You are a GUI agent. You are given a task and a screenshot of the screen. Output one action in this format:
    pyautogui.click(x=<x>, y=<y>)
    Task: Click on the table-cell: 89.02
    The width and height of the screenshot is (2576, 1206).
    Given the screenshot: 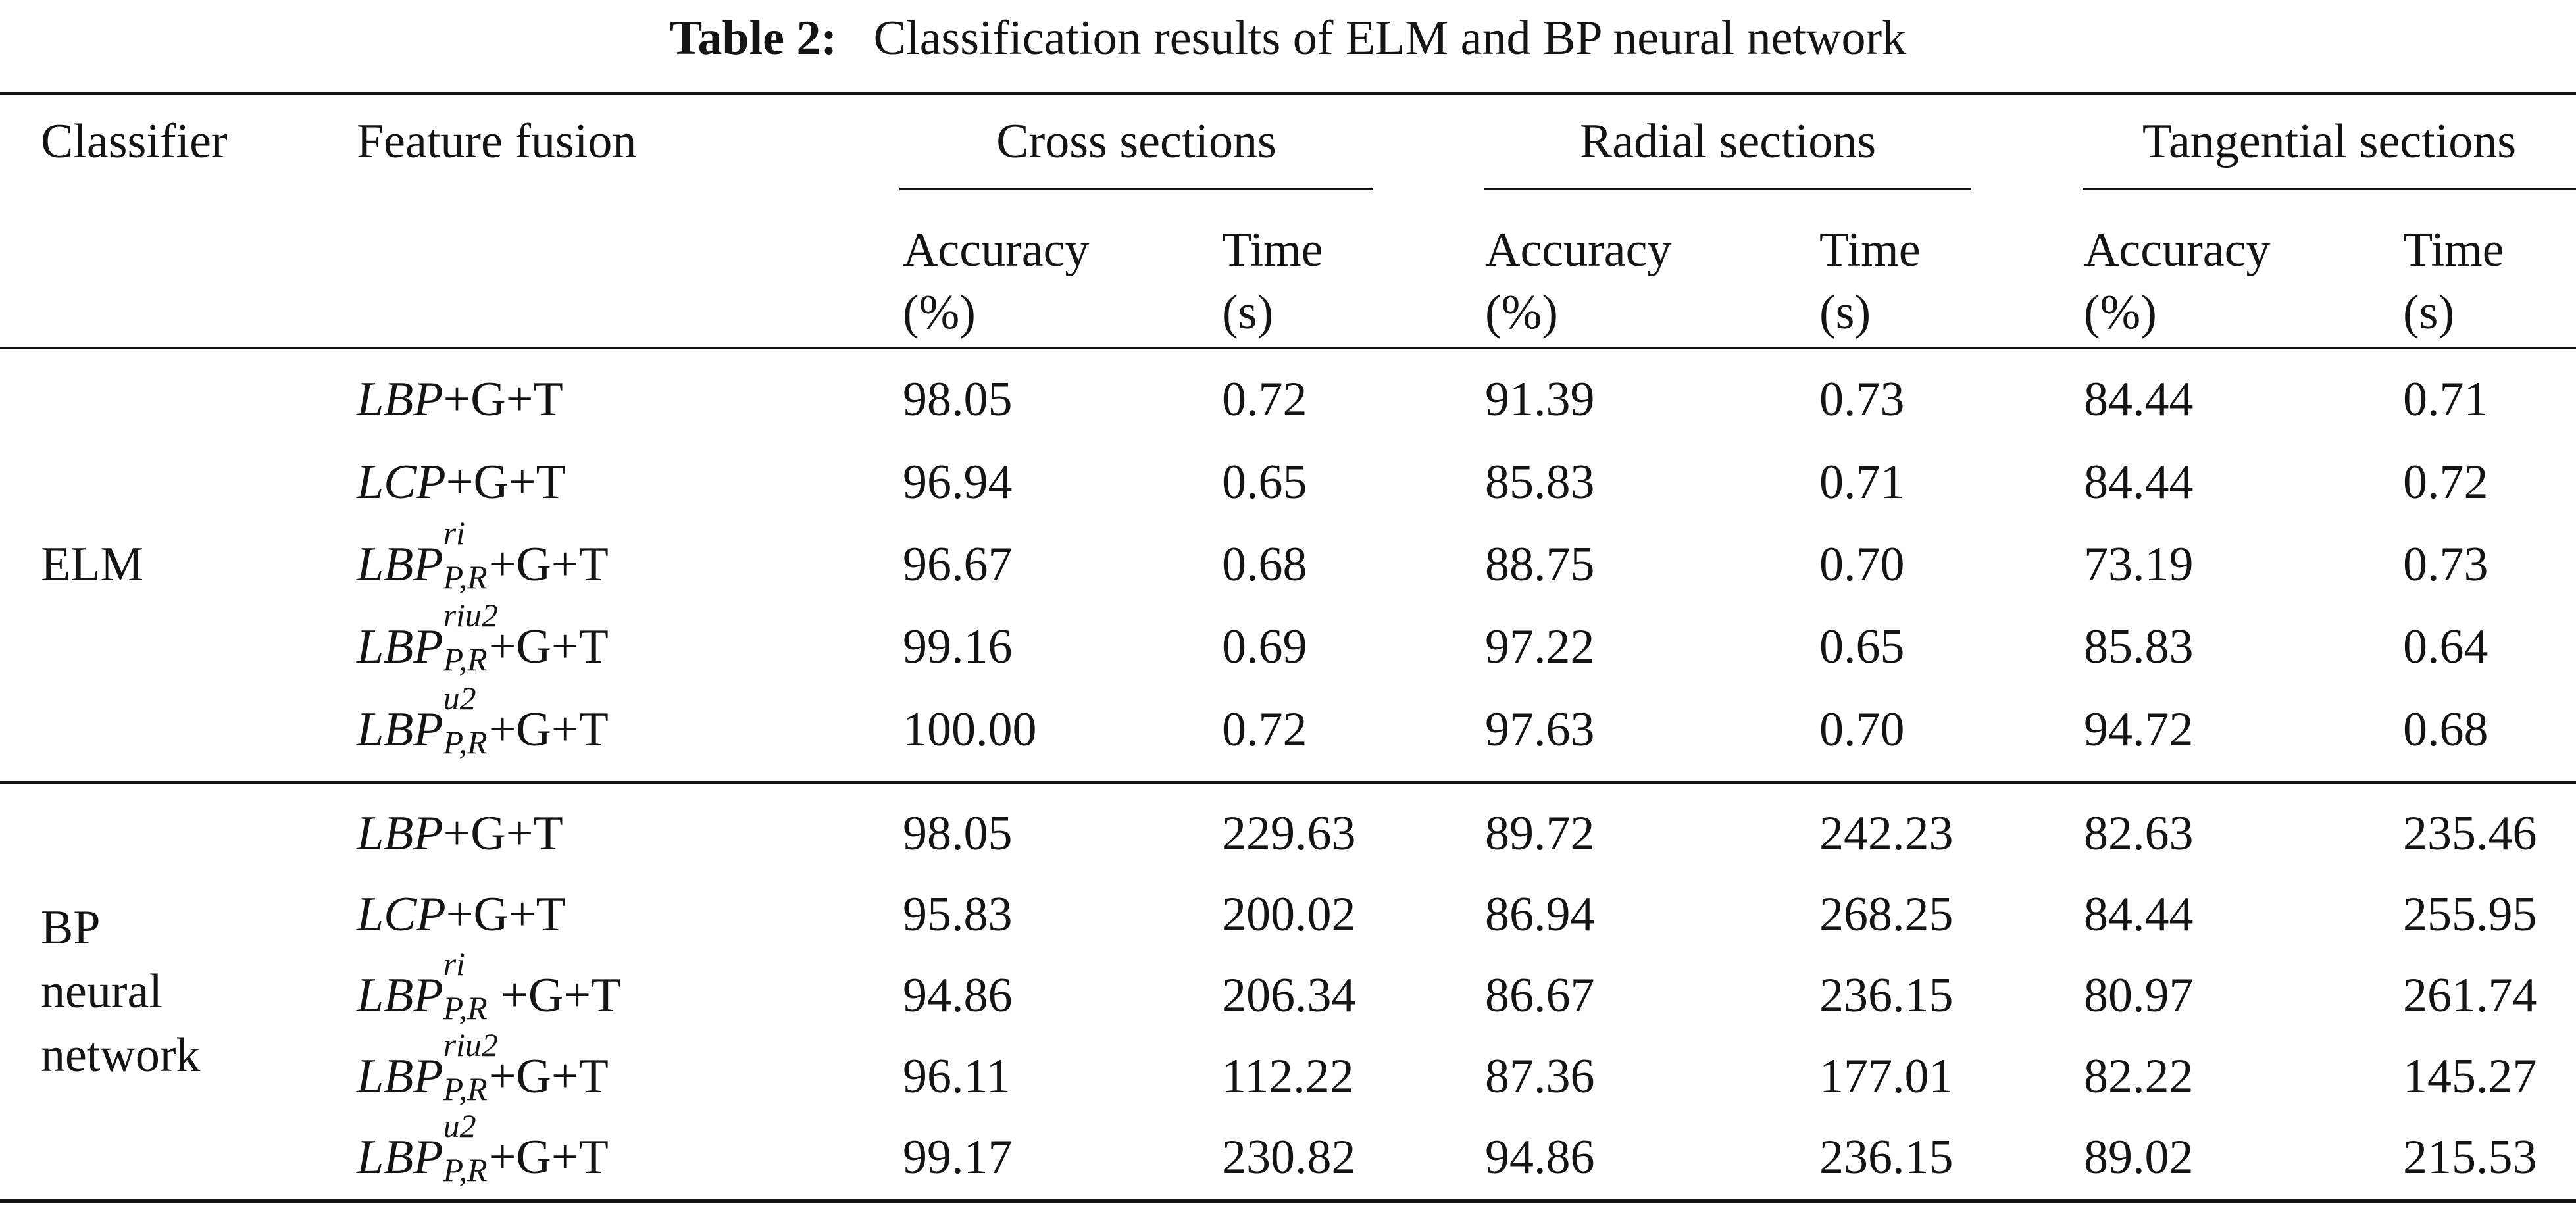 What is the action you would take?
    pyautogui.click(x=2139, y=1157)
    